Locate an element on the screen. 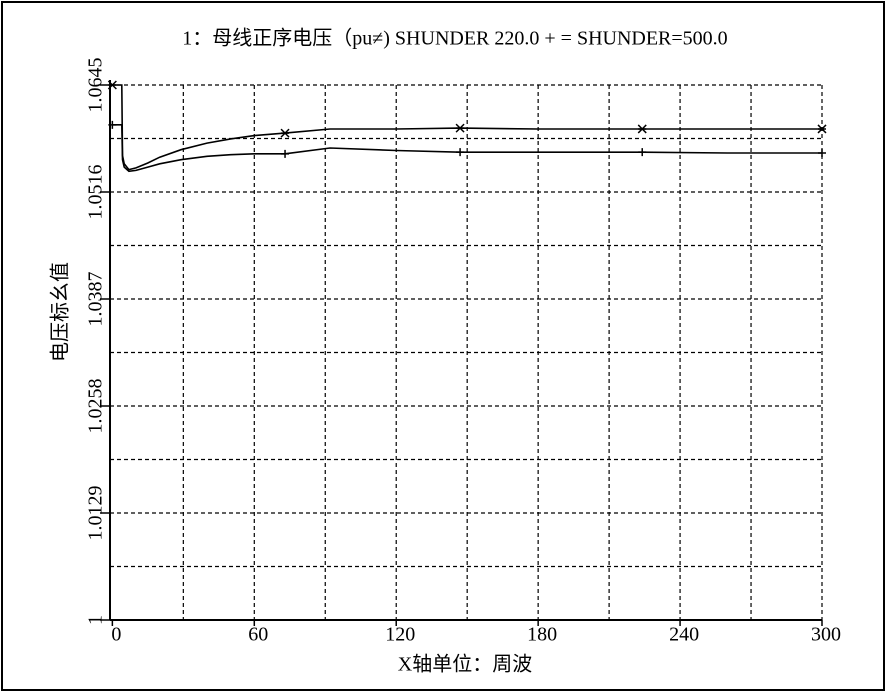 Image resolution: width=887 pixels, height=700 pixels. y-tick-label: 1.0645 is located at coordinates (96, 85).